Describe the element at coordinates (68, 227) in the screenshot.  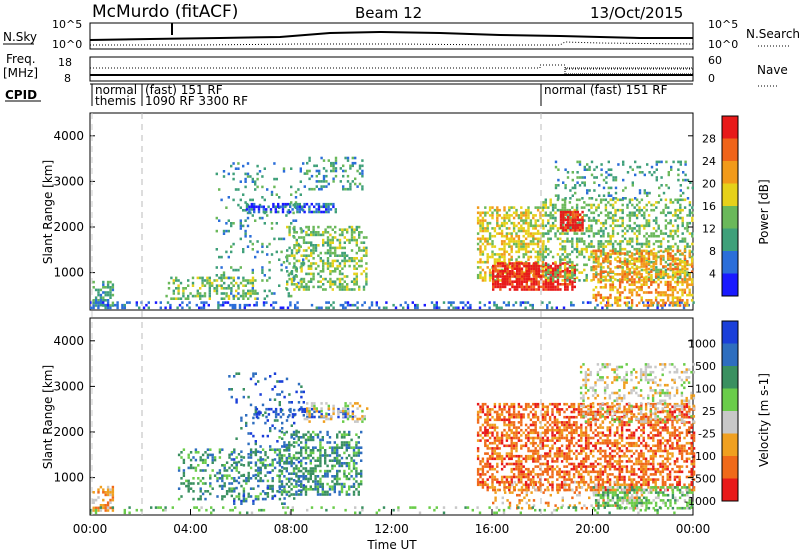
I see `power-ytick-label: 2000` at that location.